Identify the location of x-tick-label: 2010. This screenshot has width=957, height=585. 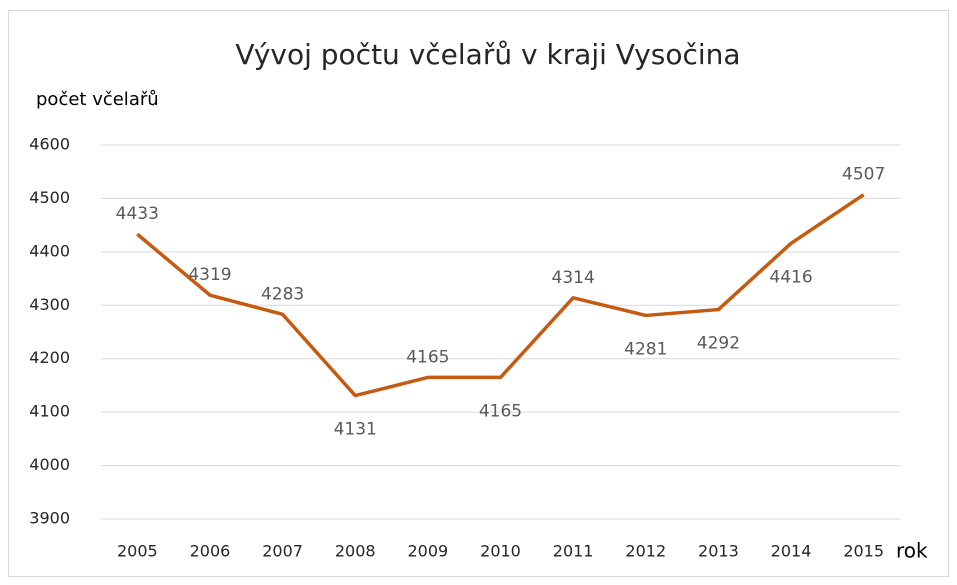
(500, 551).